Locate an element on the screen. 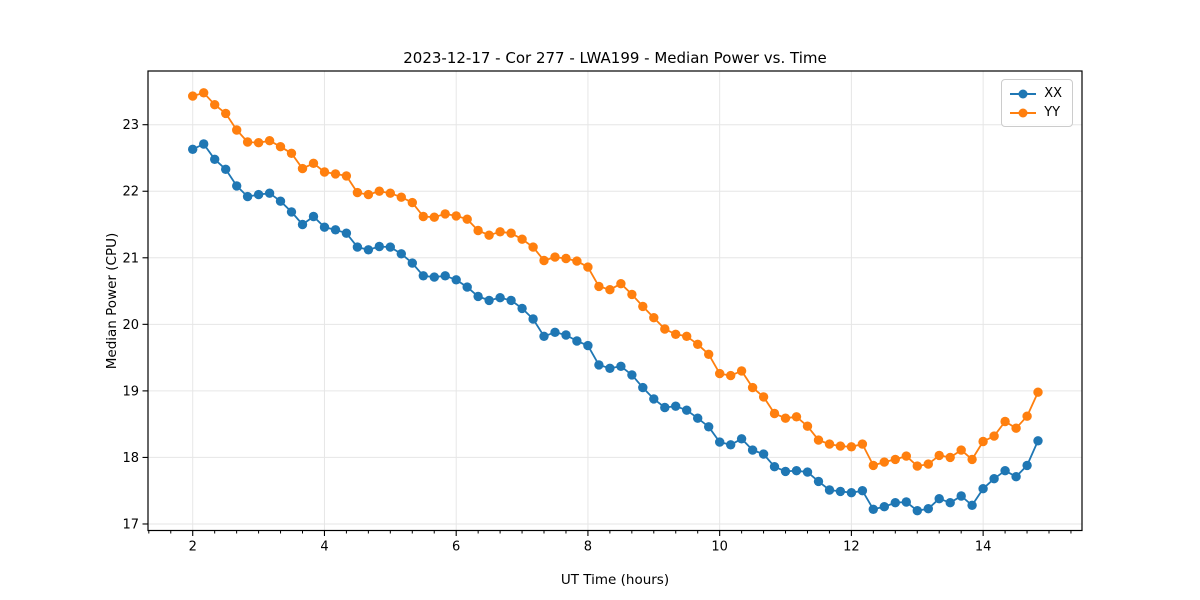  y-tick-label: 23 is located at coordinates (130, 125).